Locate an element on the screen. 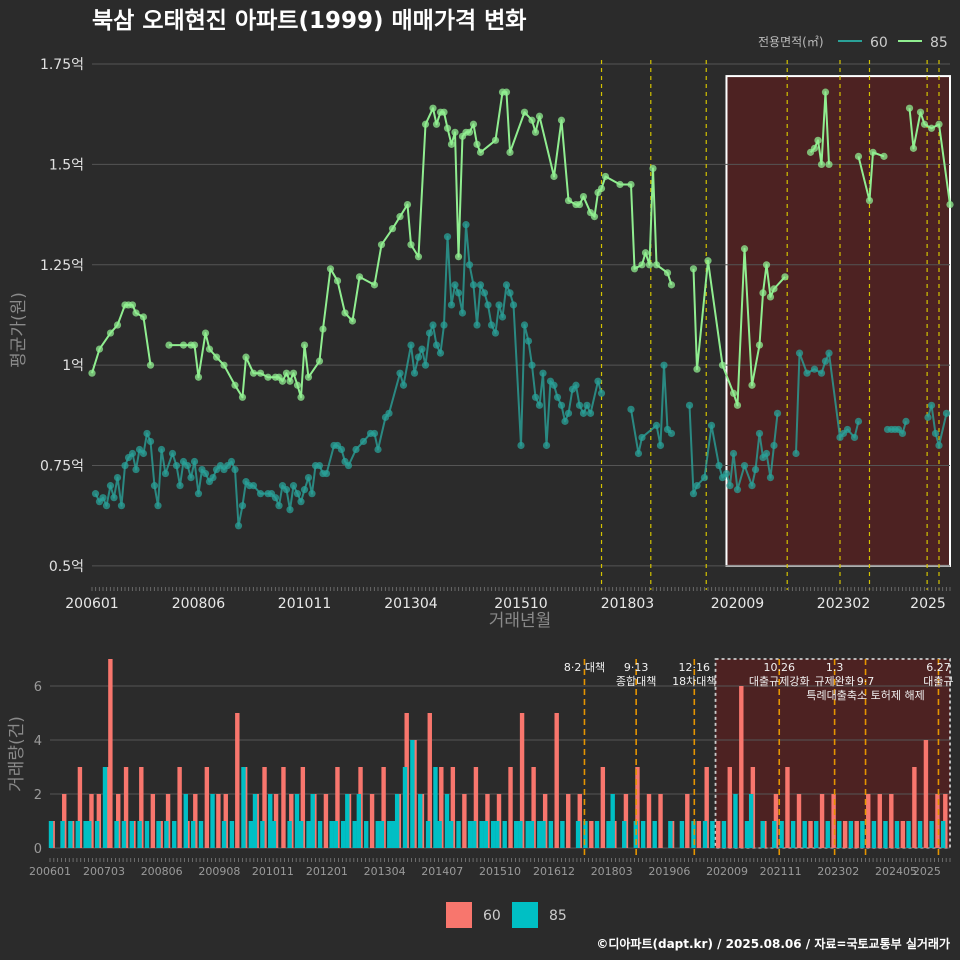 This screenshot has width=960, height=960. x-tick-label: 200601 is located at coordinates (91, 604).